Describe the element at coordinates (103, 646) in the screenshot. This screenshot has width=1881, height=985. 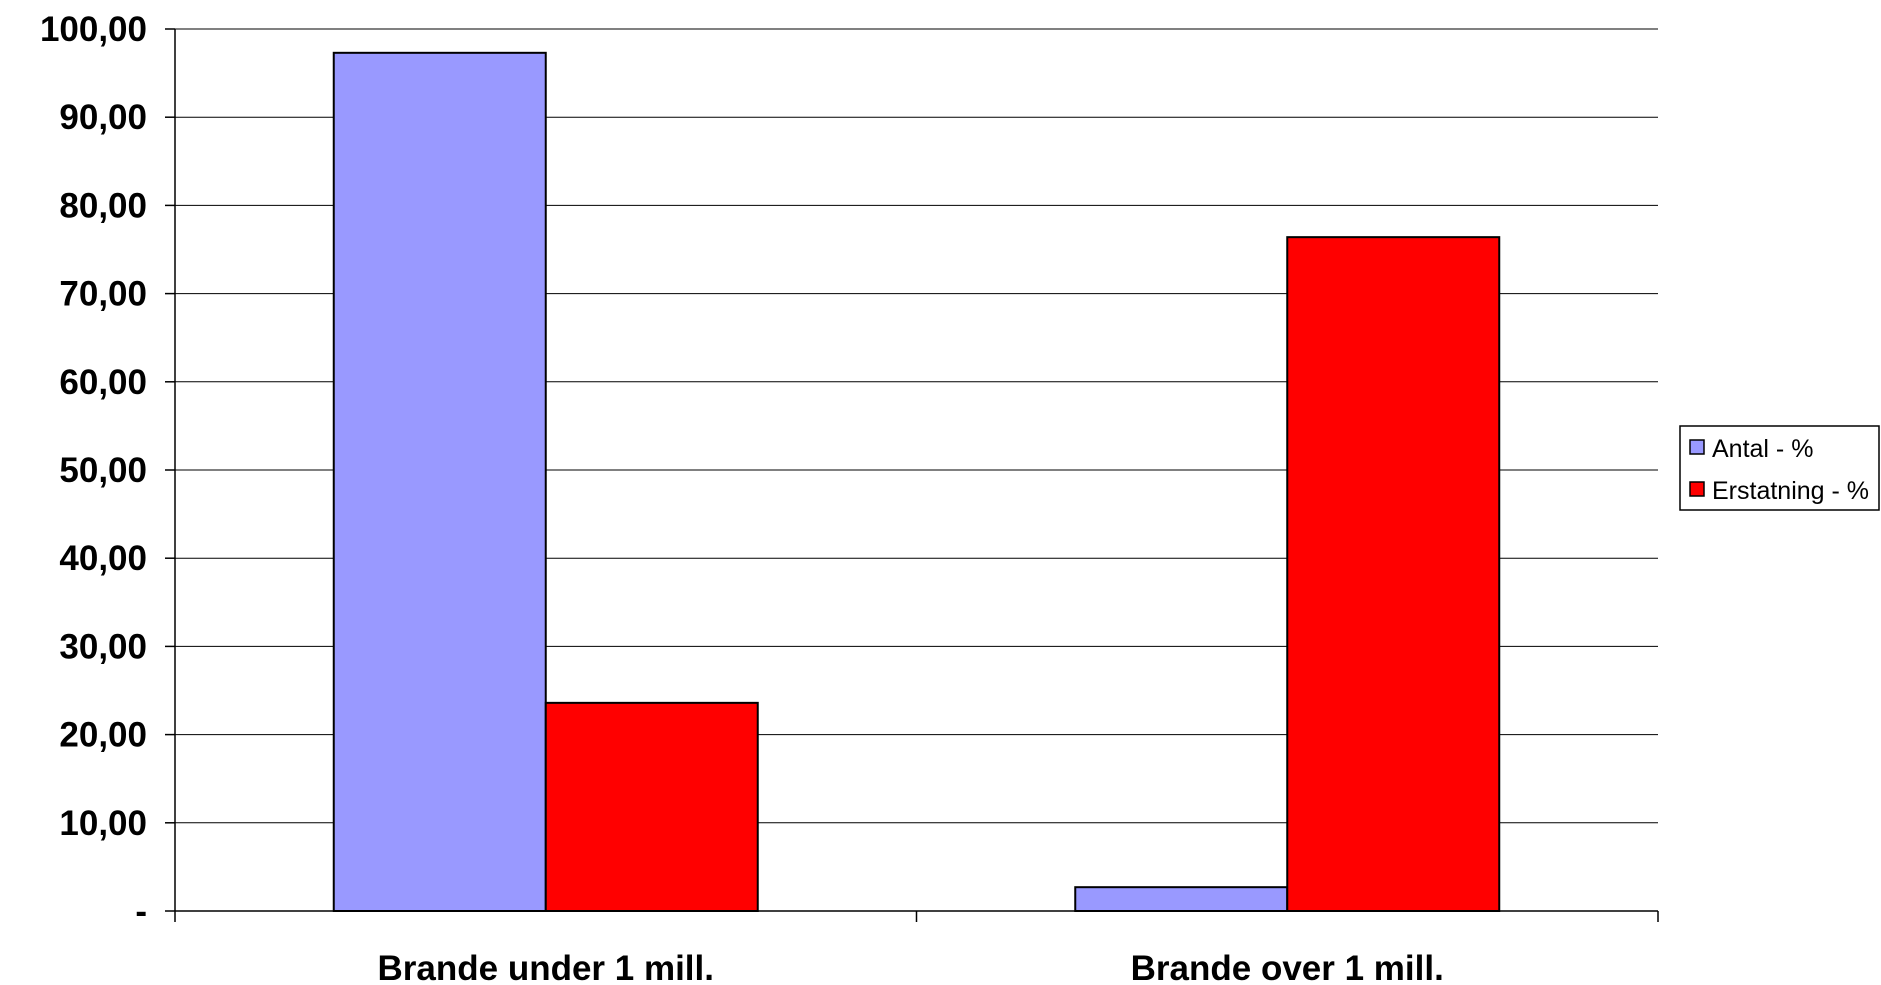
I see `y-tick-label: 30,00` at that location.